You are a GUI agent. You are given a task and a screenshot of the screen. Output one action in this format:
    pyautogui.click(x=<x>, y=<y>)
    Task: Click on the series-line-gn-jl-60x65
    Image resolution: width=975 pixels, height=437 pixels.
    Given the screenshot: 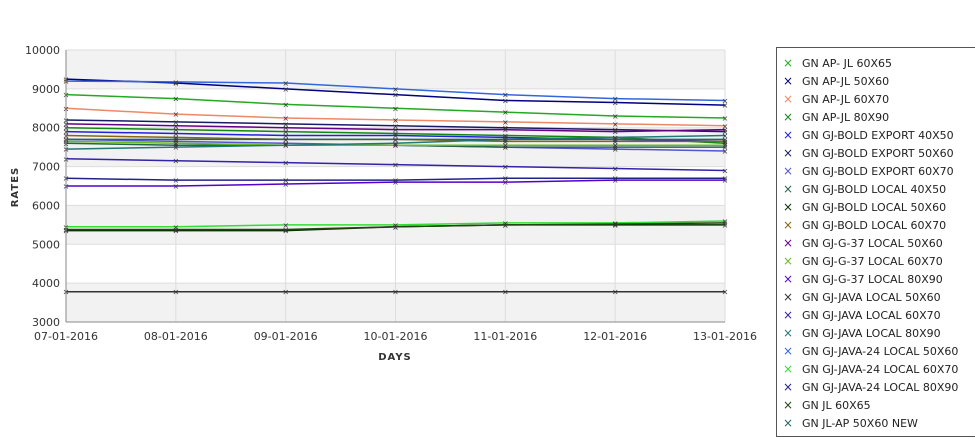 What is the action you would take?
    pyautogui.click(x=396, y=226)
    